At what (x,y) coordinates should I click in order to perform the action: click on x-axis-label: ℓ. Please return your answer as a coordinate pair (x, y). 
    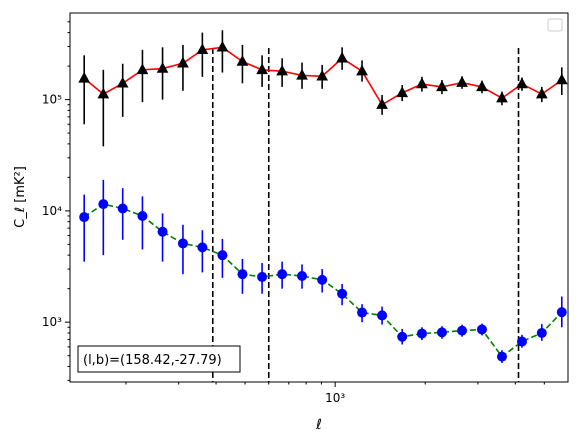
    Looking at the image, I should click on (318, 425).